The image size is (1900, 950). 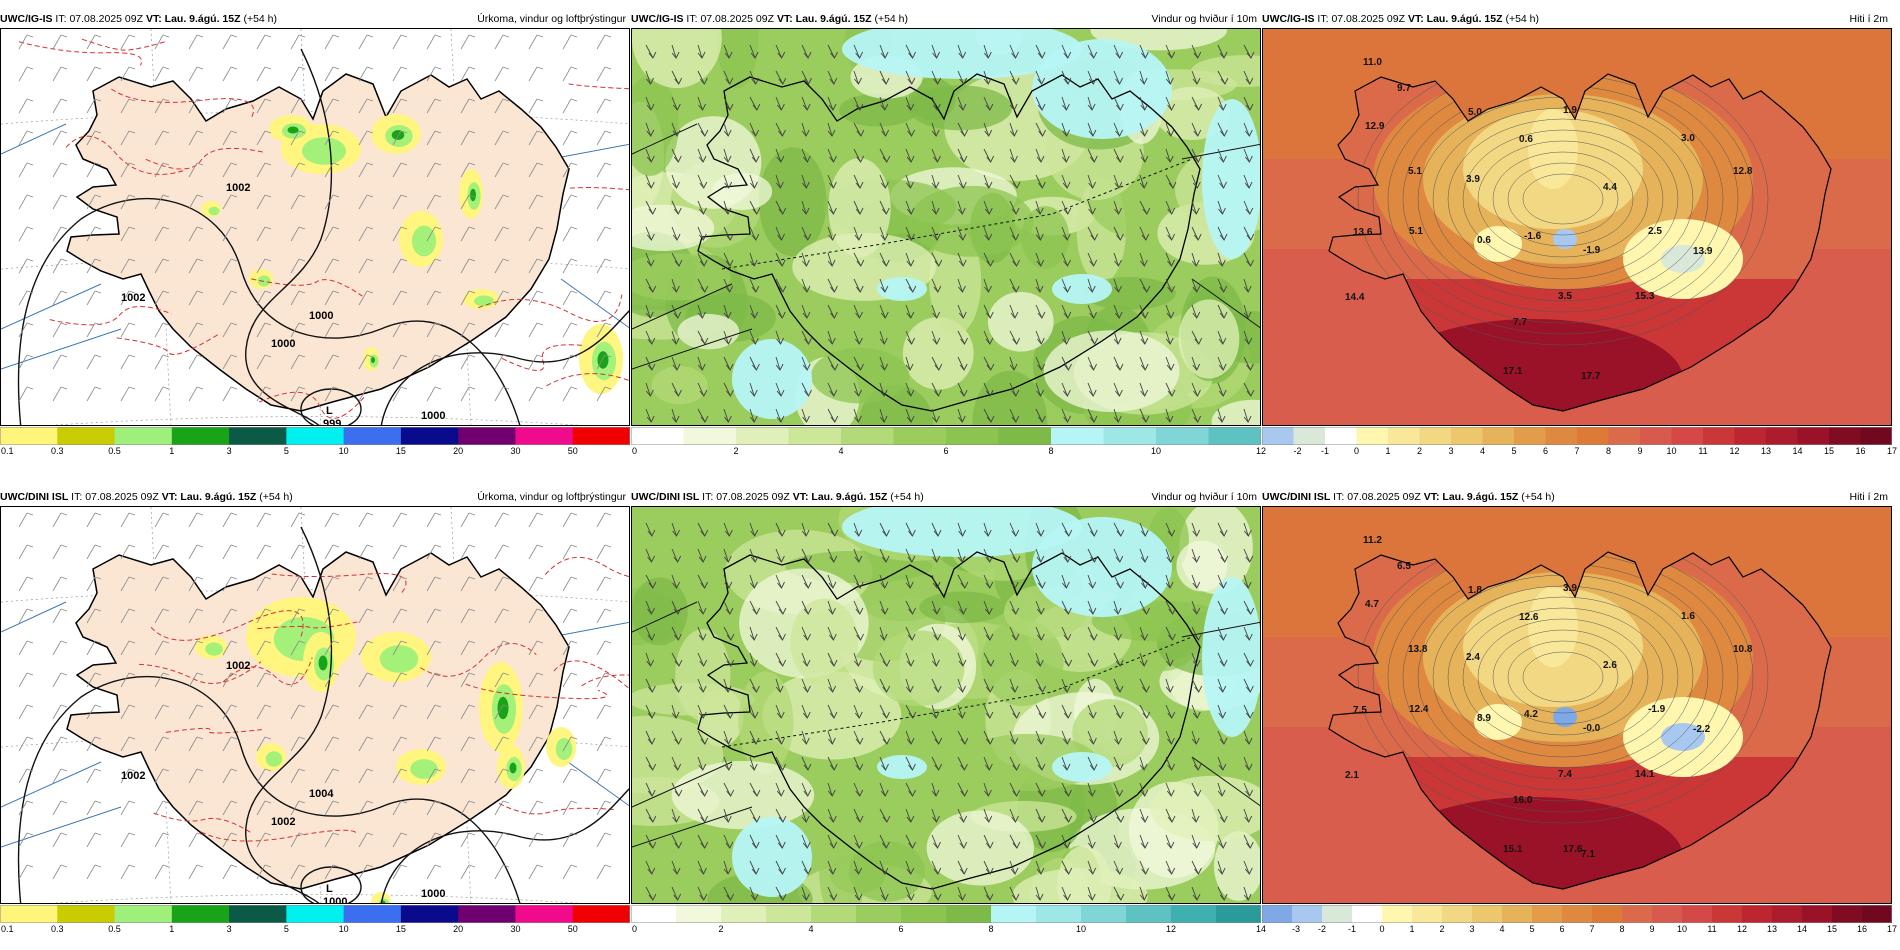 I want to click on colorbar-ticks: 0.1 0.3 0.5 1 3 5 10 15 20 30 50, so click(x=315, y=930).